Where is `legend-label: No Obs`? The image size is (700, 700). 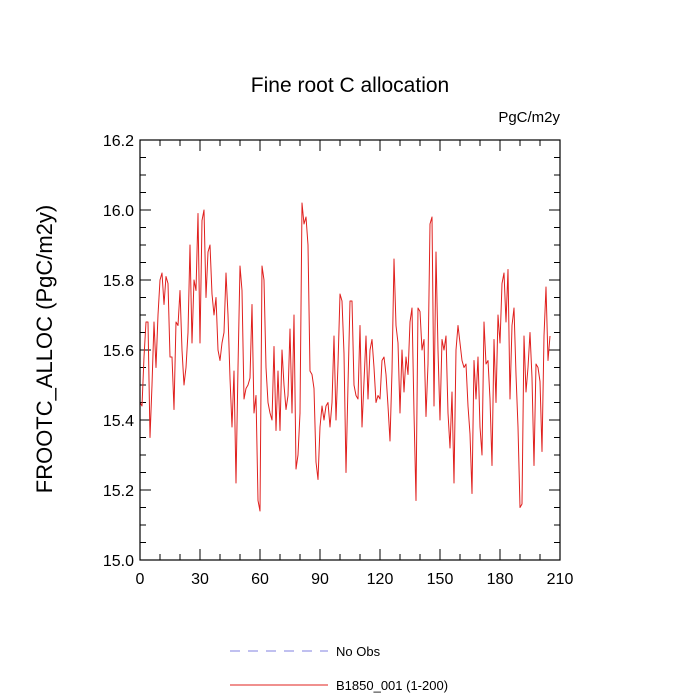 legend-label: No Obs is located at coordinates (358, 651).